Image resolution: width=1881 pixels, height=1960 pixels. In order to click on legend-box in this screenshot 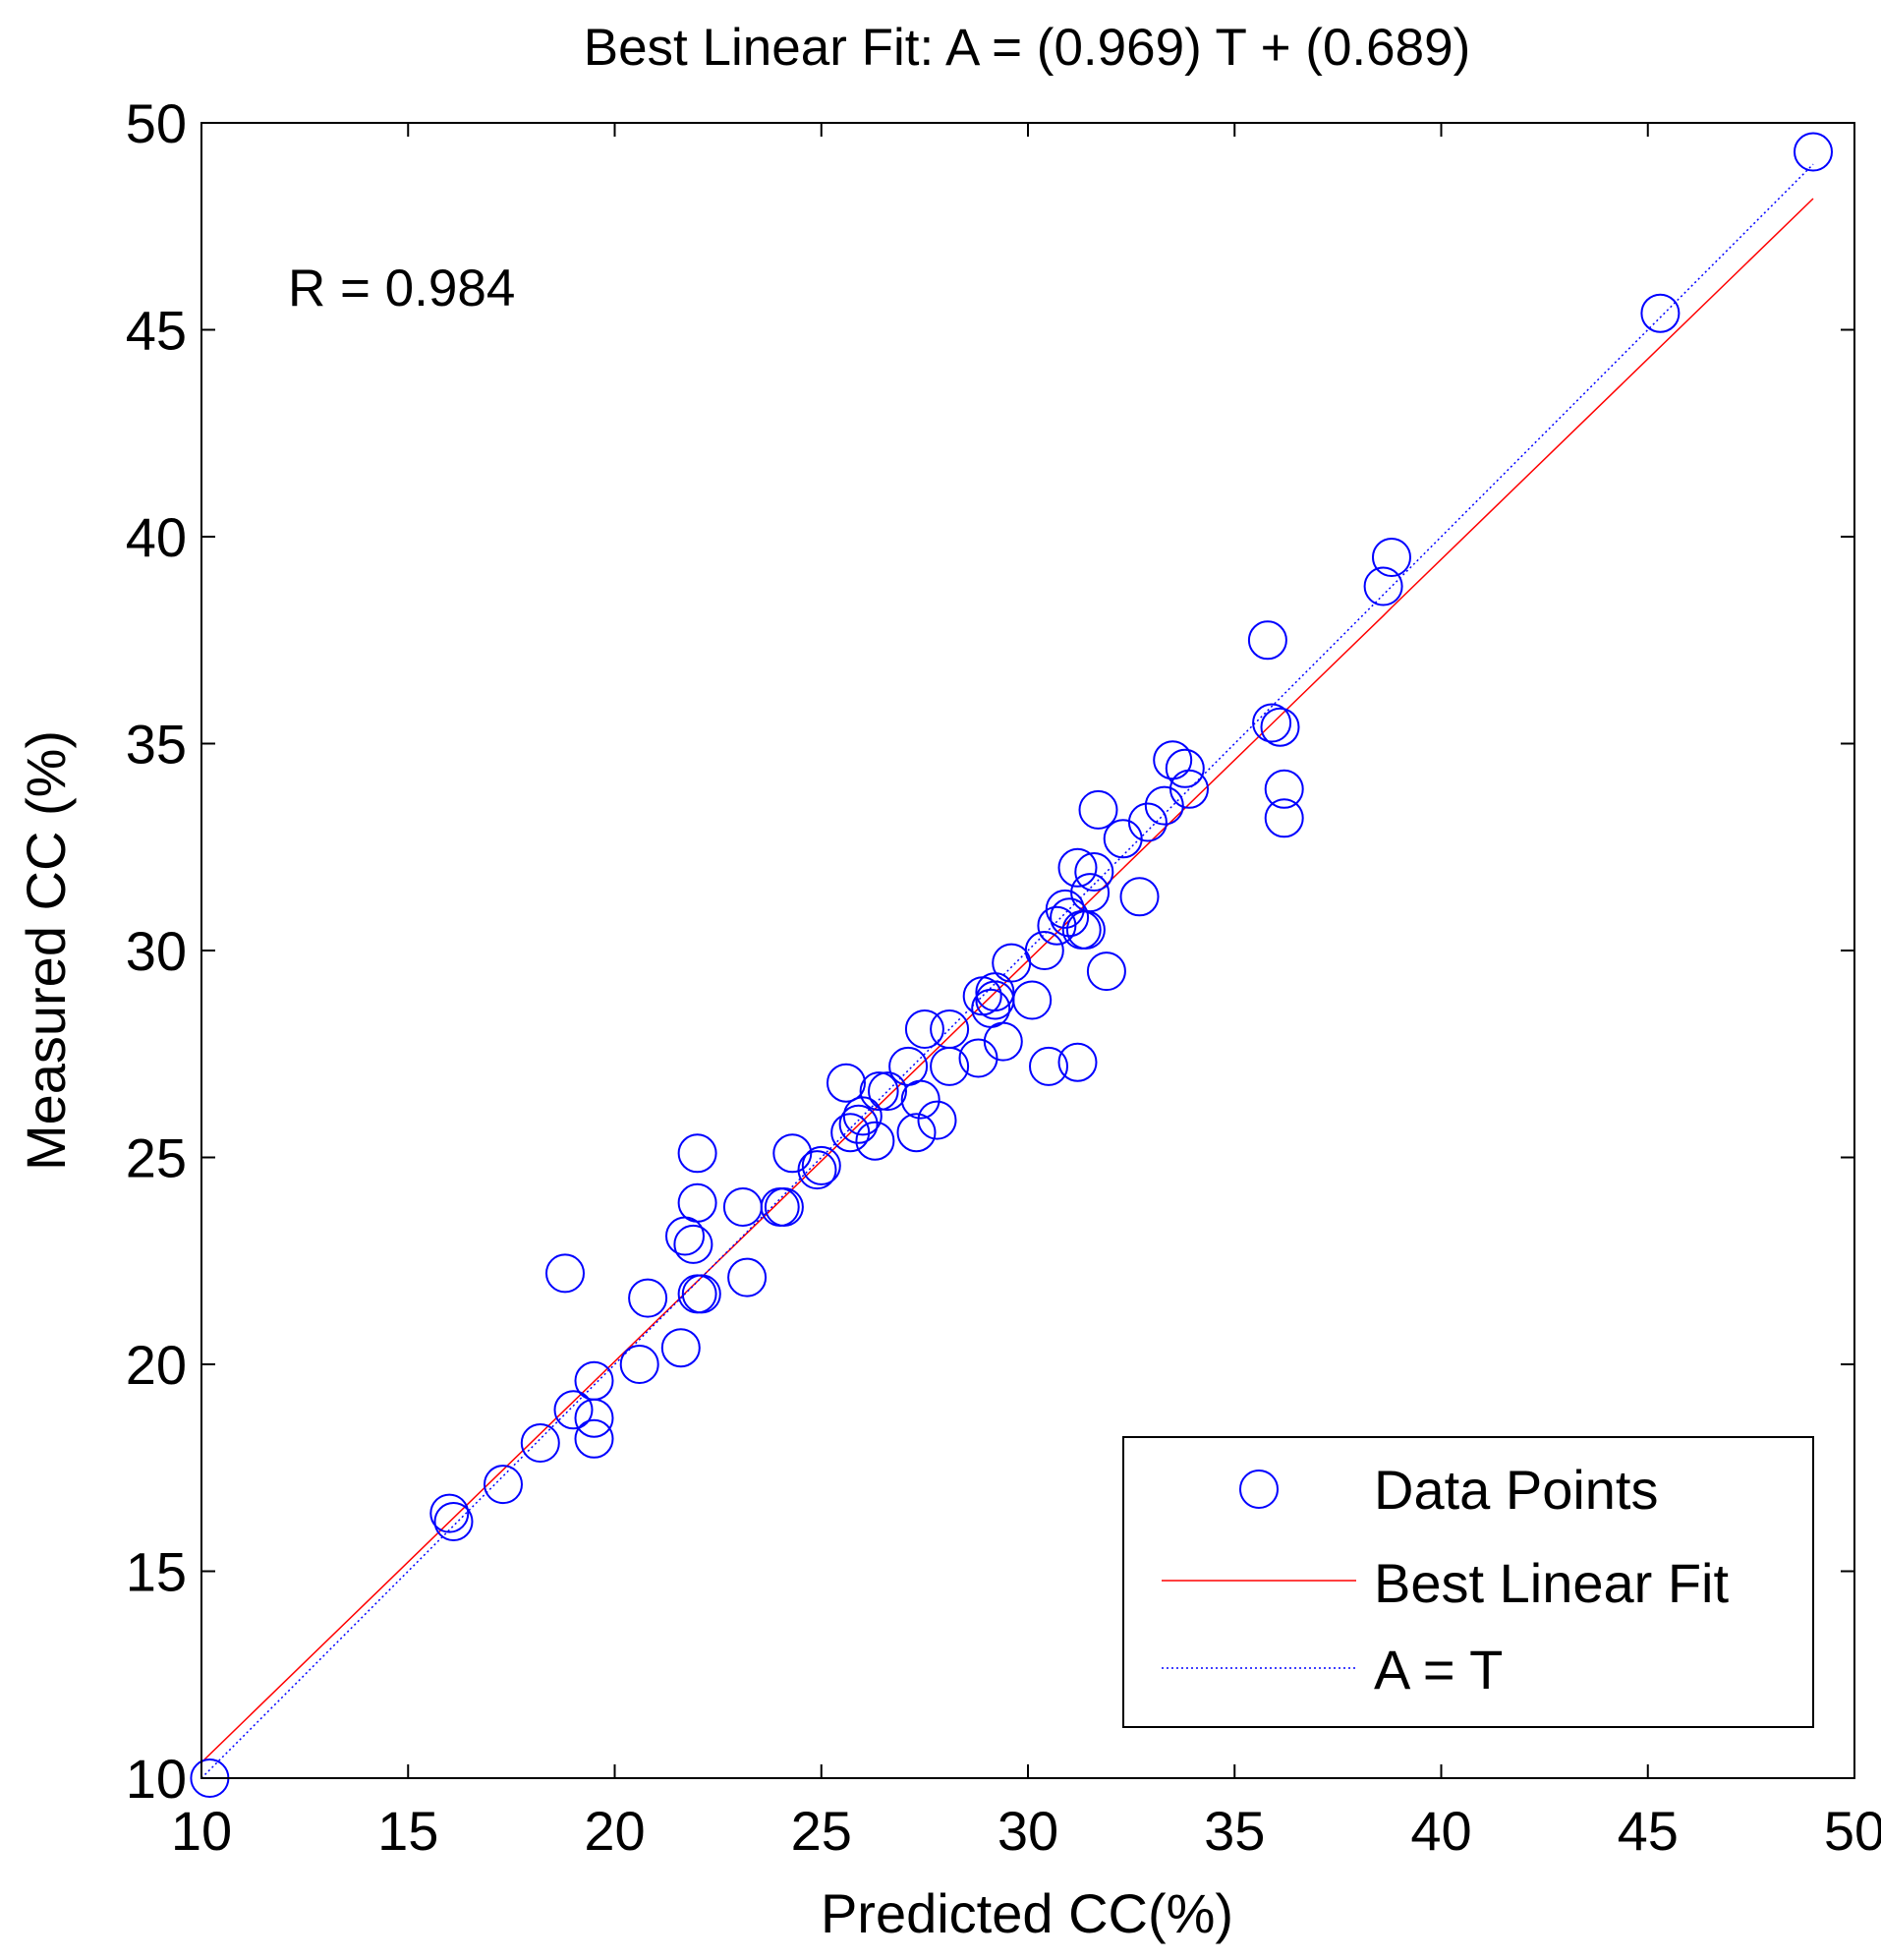, I will do `click(1468, 1582)`.